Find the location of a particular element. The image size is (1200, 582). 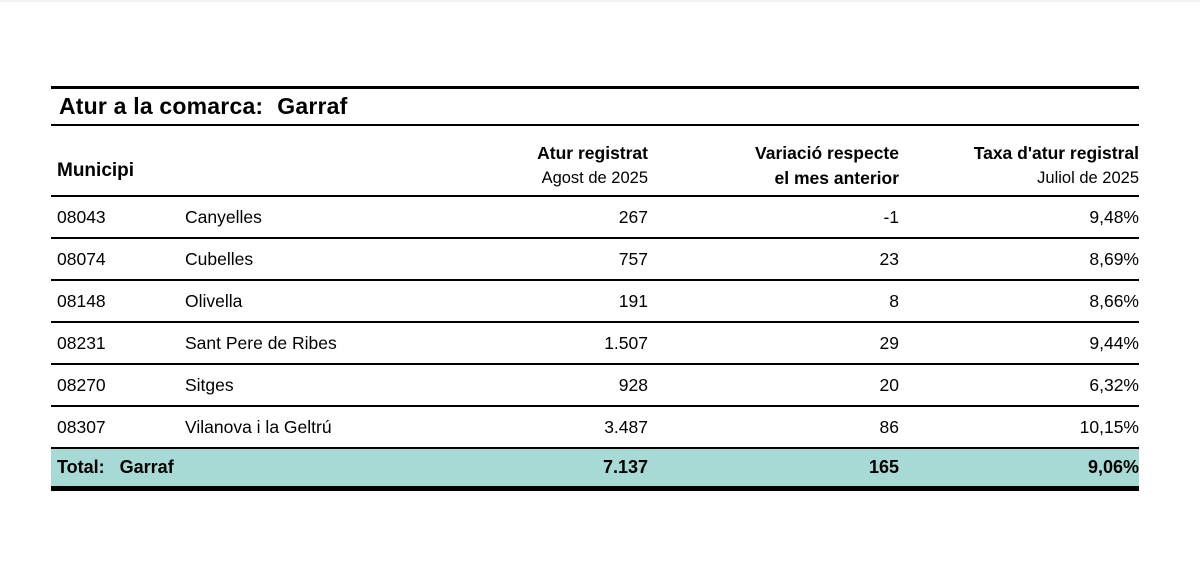

municipality-code: 08307 is located at coordinates (81, 427).